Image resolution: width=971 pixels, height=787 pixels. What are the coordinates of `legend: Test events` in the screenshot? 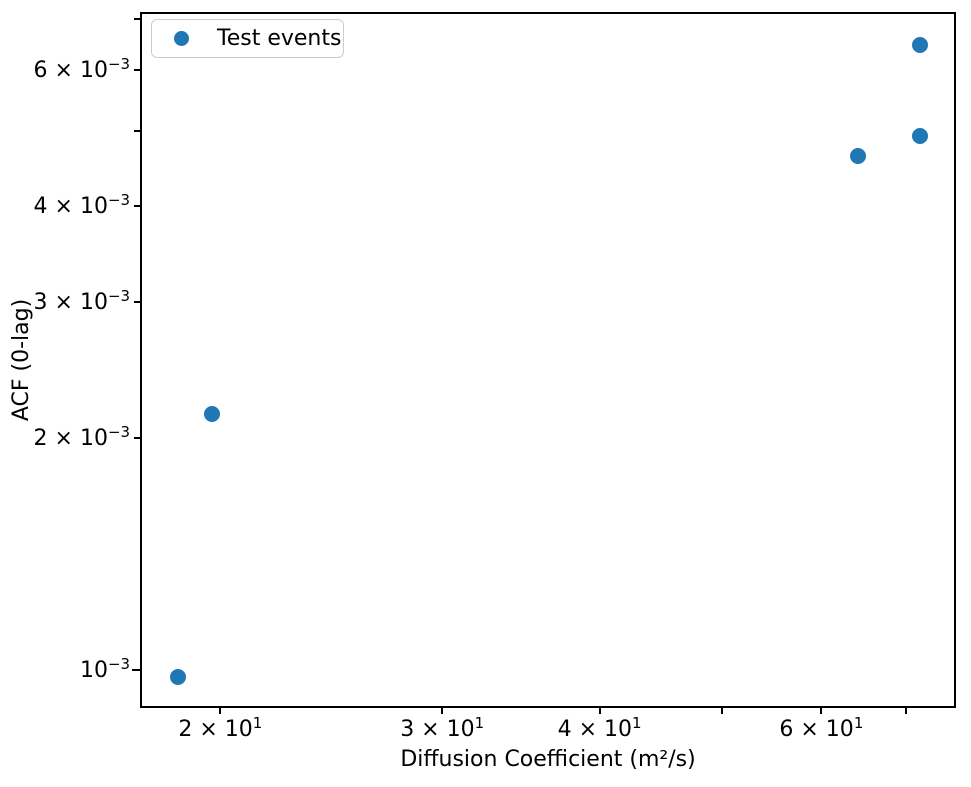 It's located at (247, 38).